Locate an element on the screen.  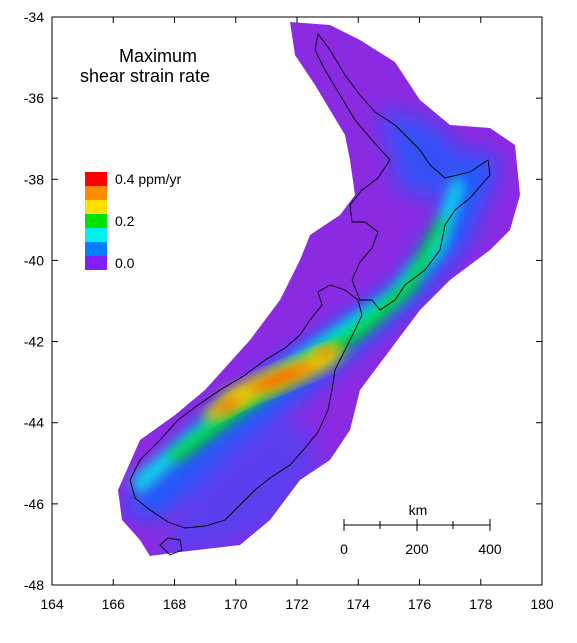
legend-label: 0.4 ppm/yr is located at coordinates (148, 179).